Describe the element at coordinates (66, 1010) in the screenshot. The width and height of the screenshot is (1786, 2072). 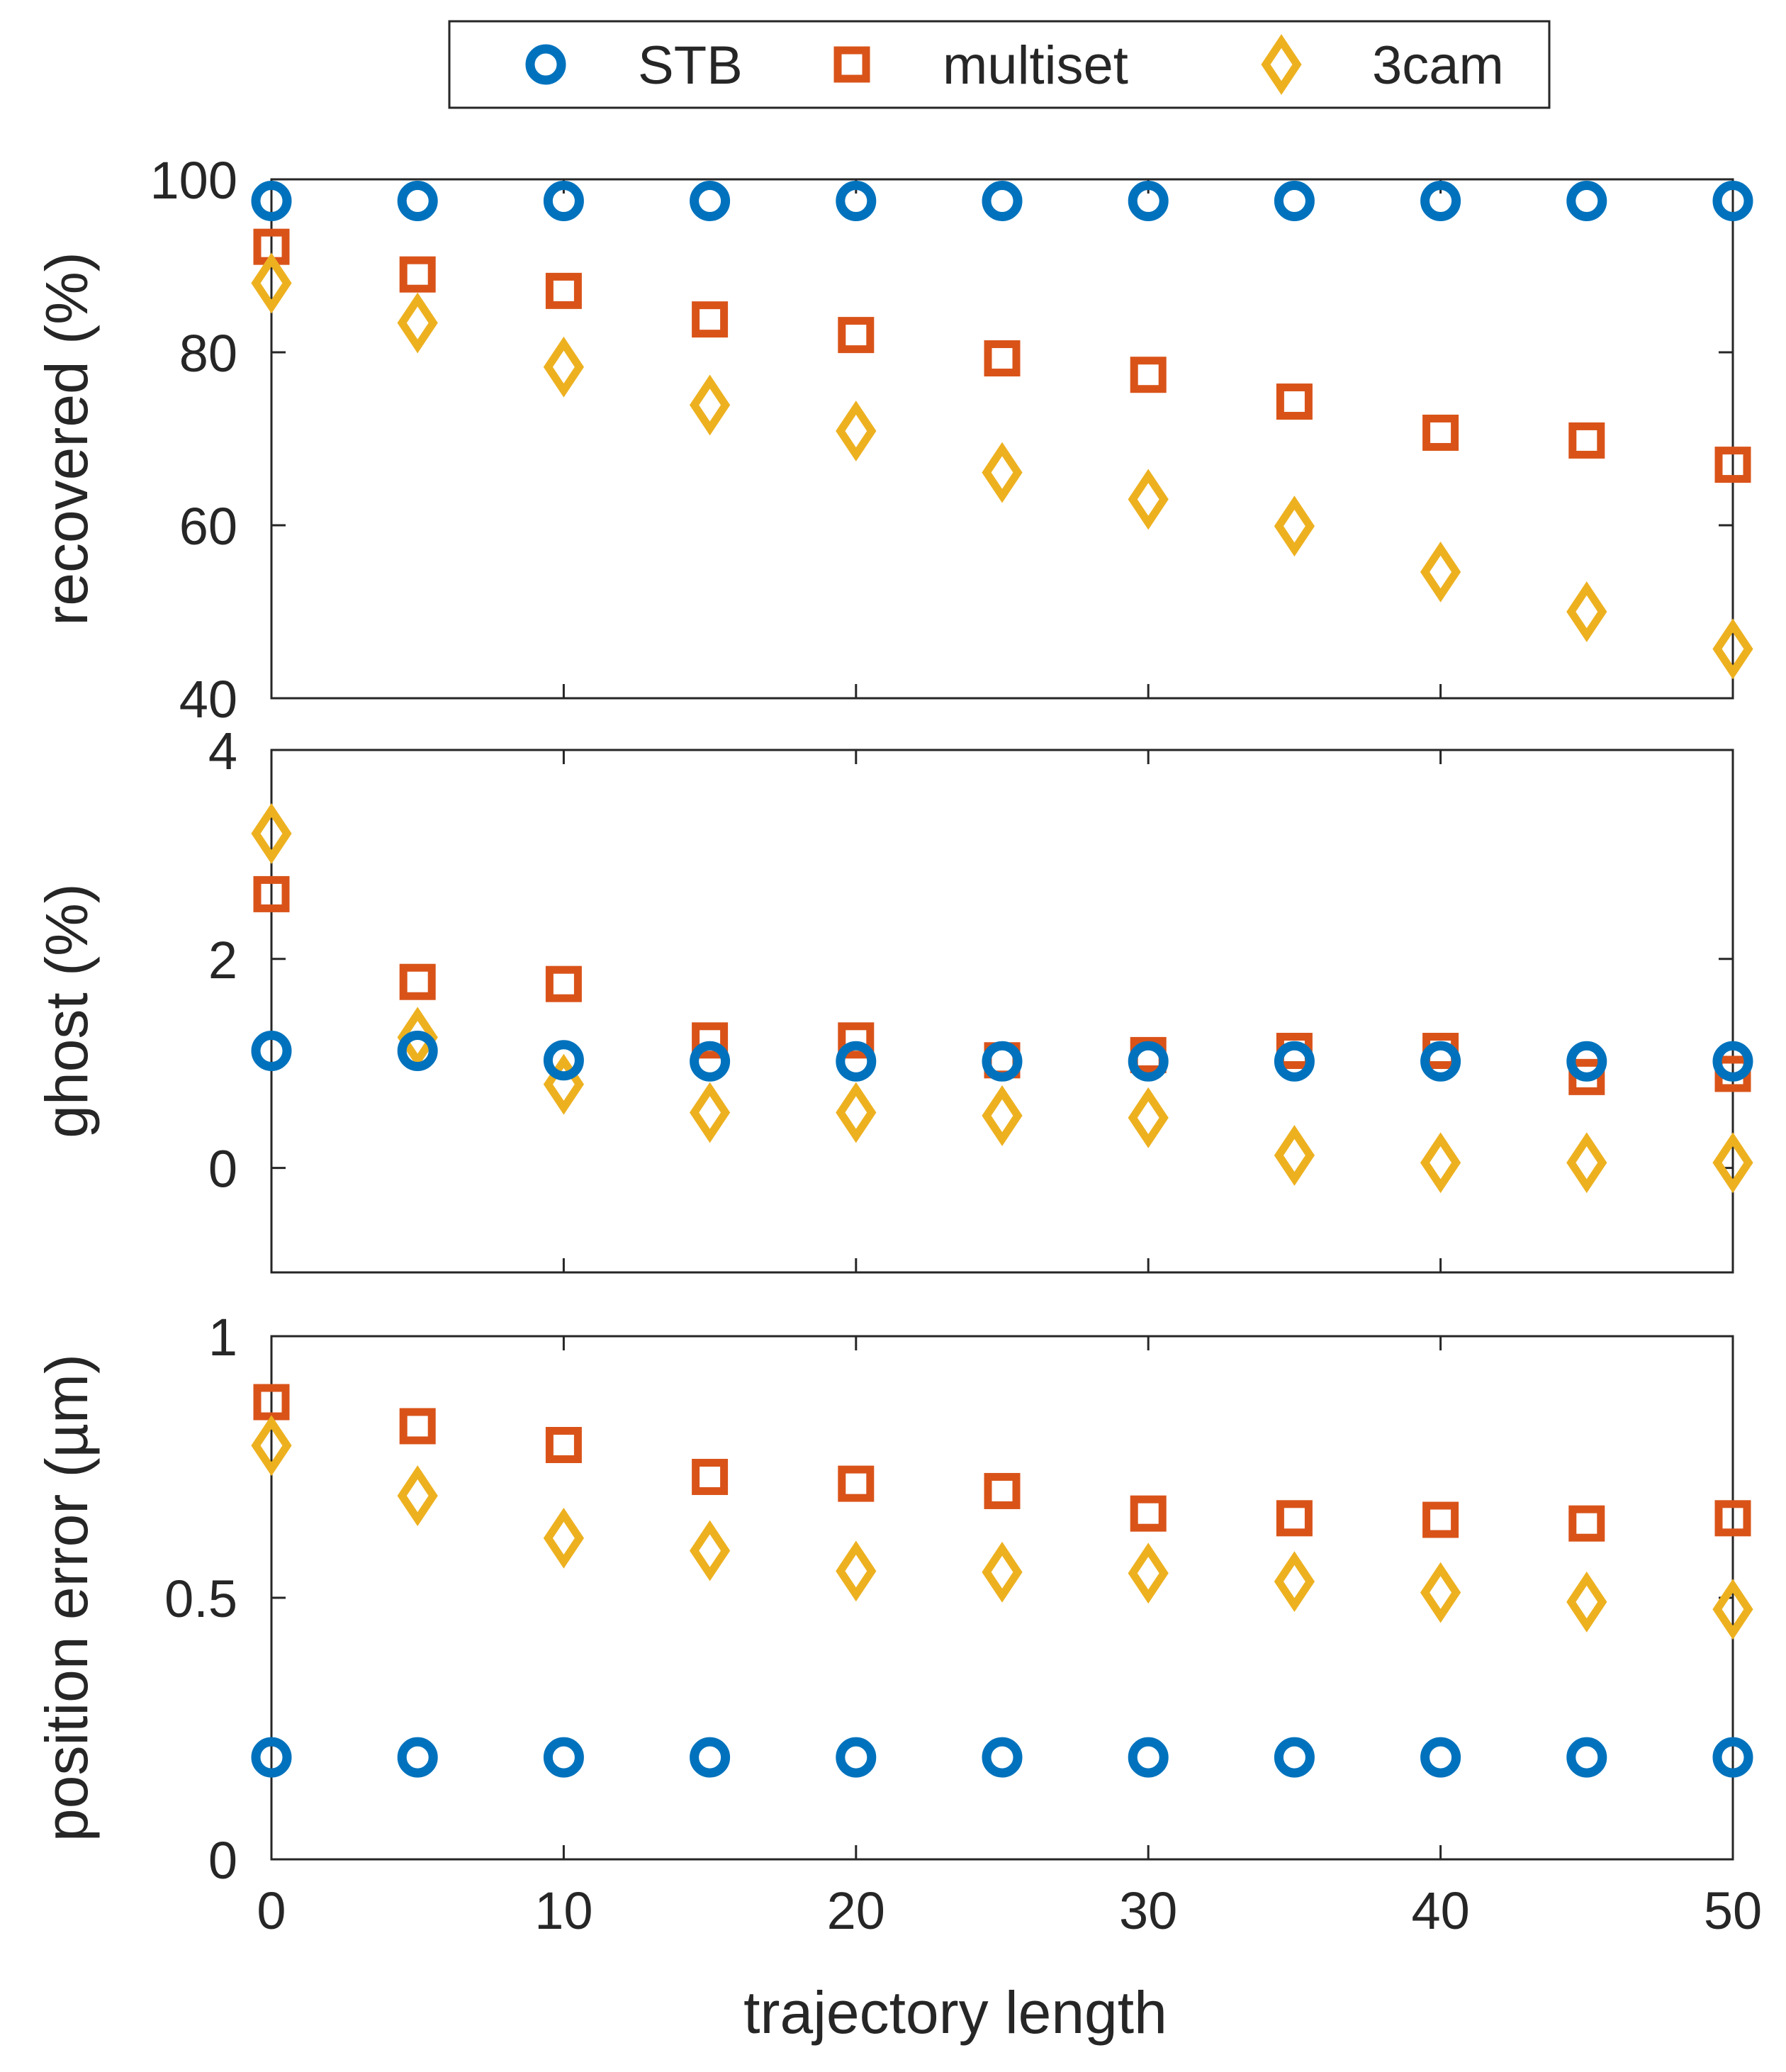
I see `ylabel-ghost: ghost (%)` at that location.